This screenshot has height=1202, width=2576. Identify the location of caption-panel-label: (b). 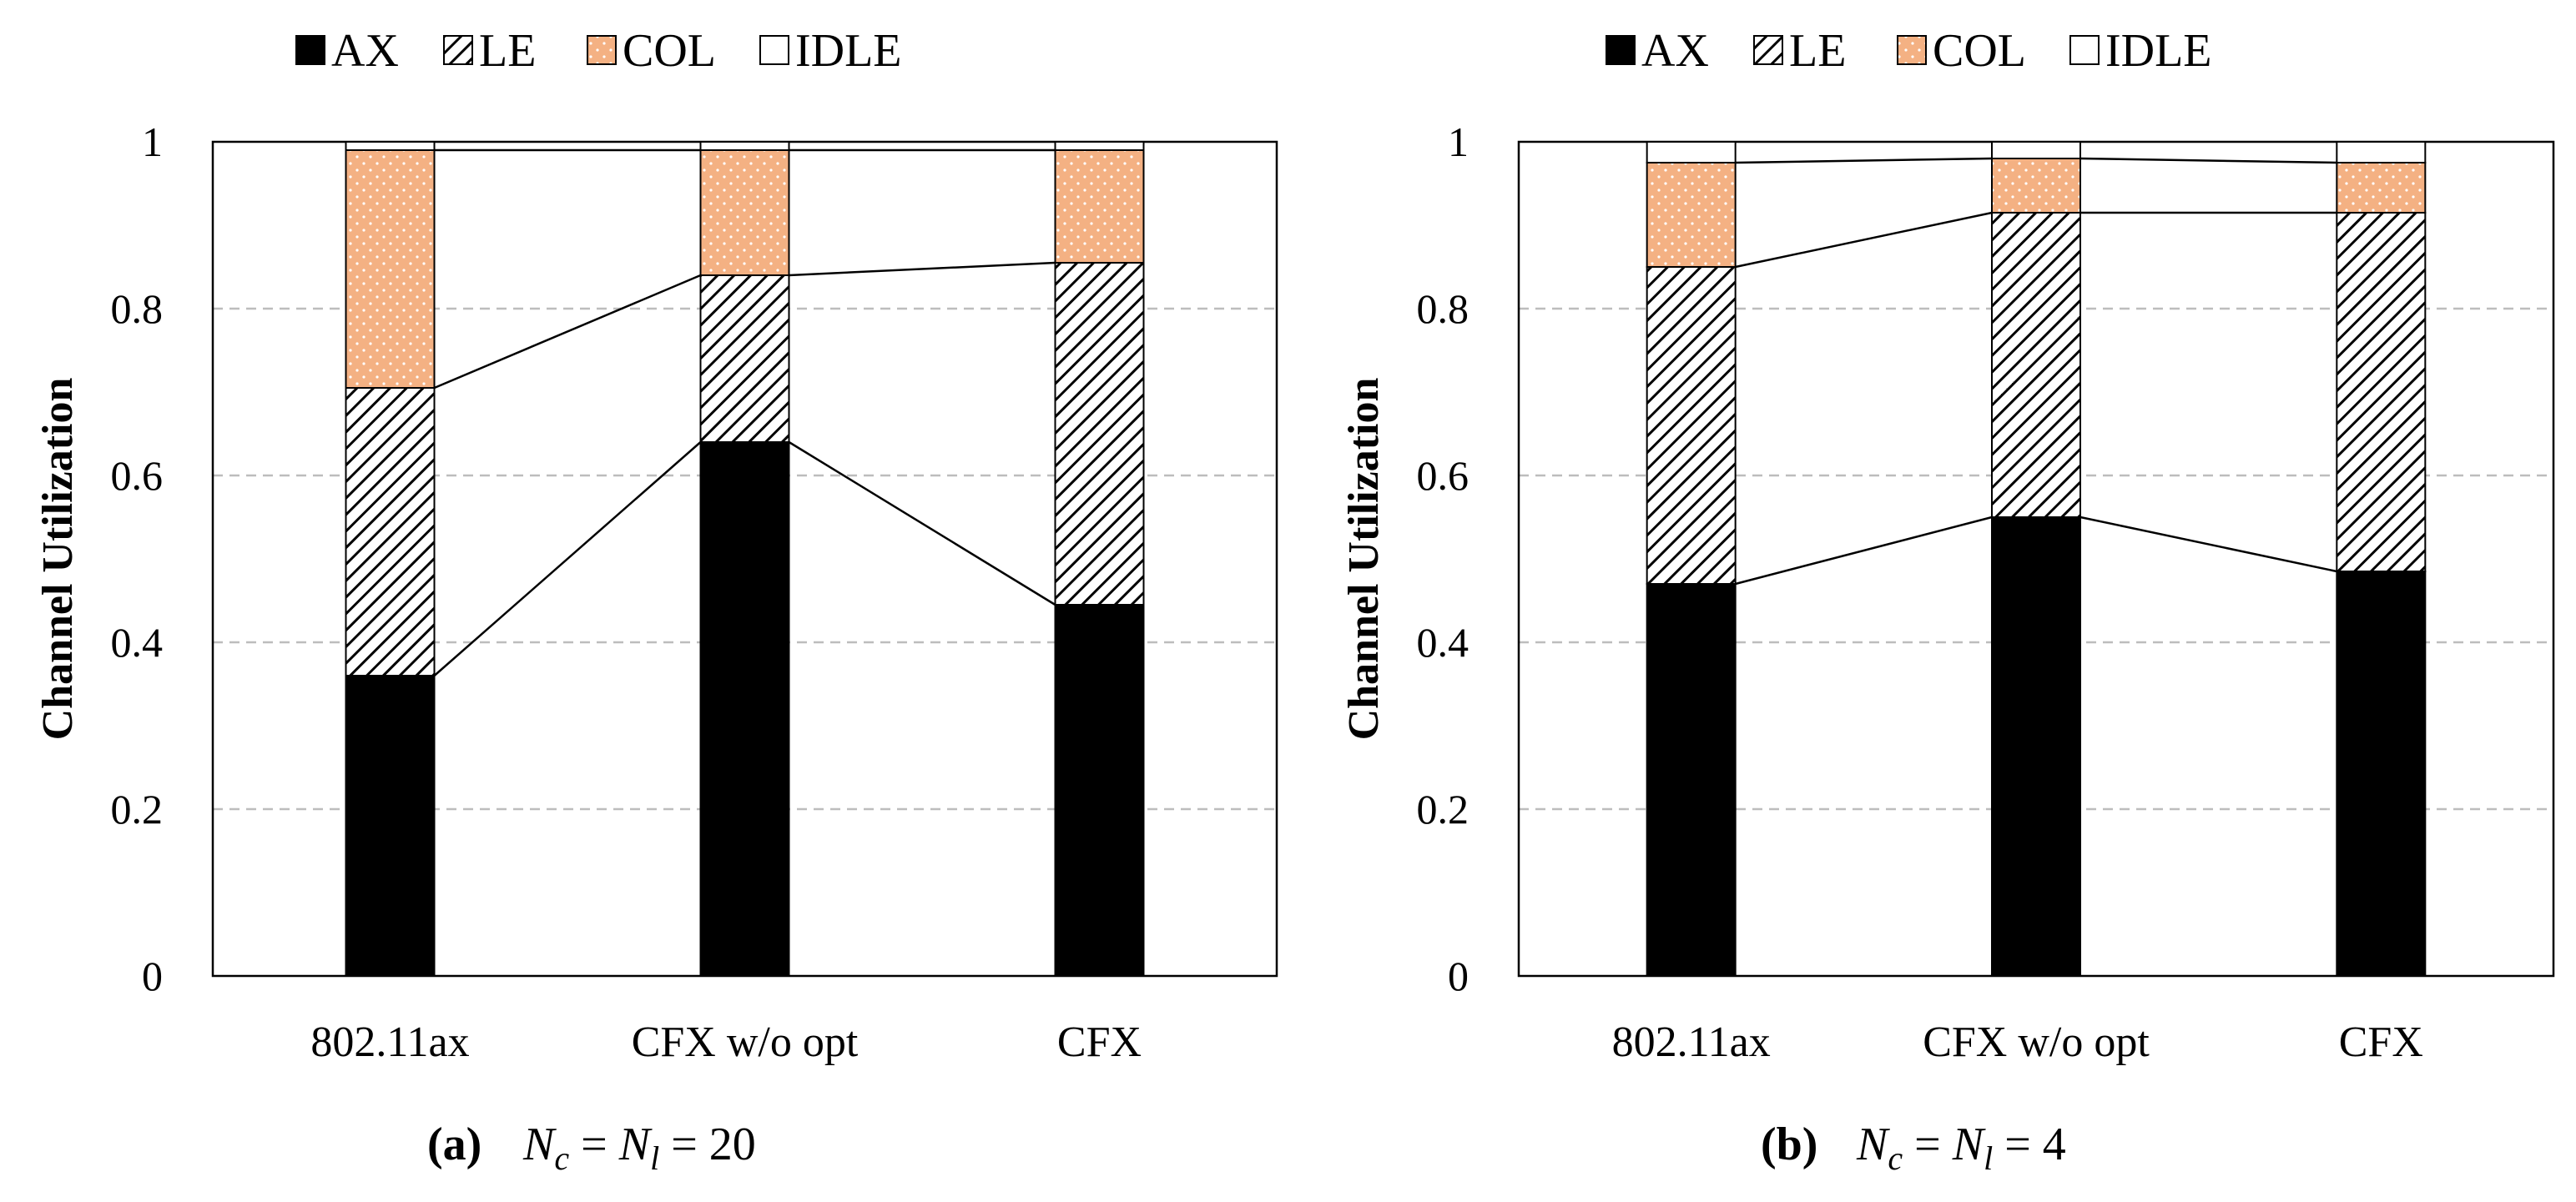
(1789, 1144).